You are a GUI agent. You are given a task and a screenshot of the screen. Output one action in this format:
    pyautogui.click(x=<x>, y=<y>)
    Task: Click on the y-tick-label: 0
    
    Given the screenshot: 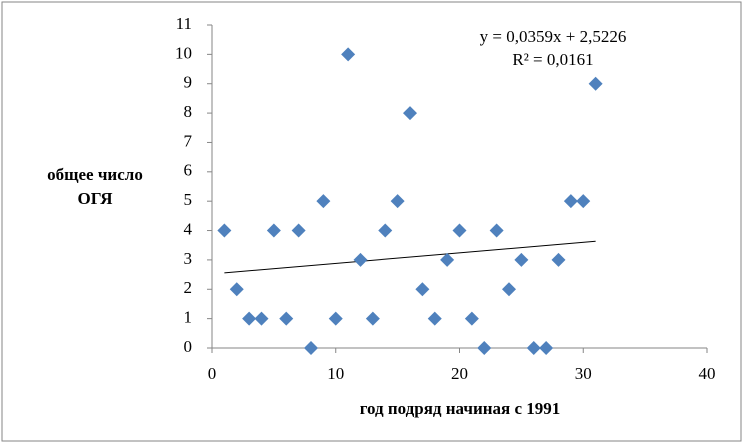 What is the action you would take?
    pyautogui.click(x=188, y=346)
    